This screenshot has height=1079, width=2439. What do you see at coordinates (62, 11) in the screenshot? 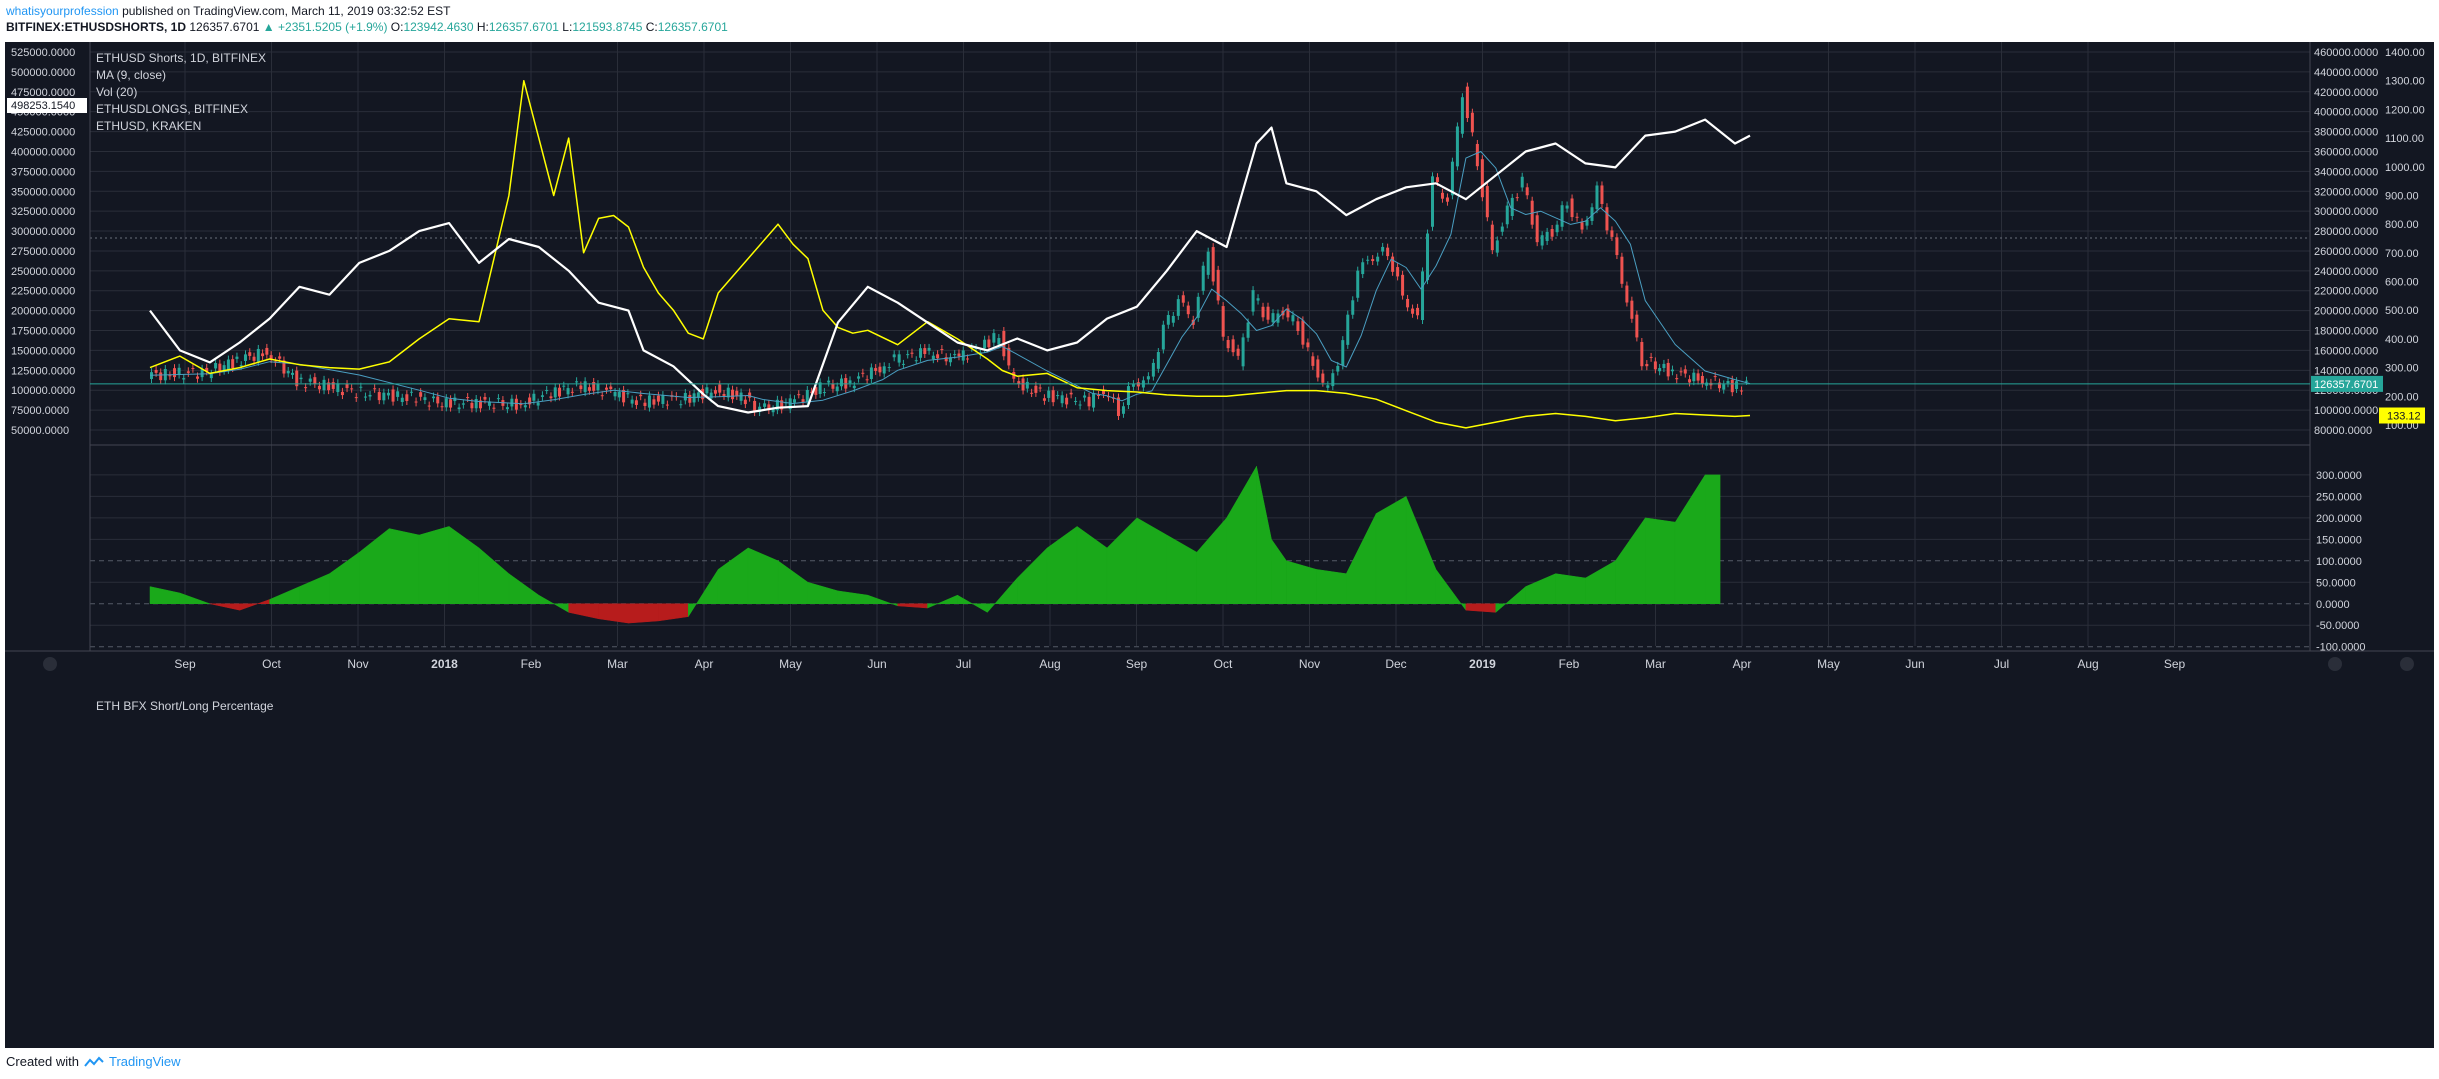
I see `author-link: whatisyourprofession` at bounding box center [62, 11].